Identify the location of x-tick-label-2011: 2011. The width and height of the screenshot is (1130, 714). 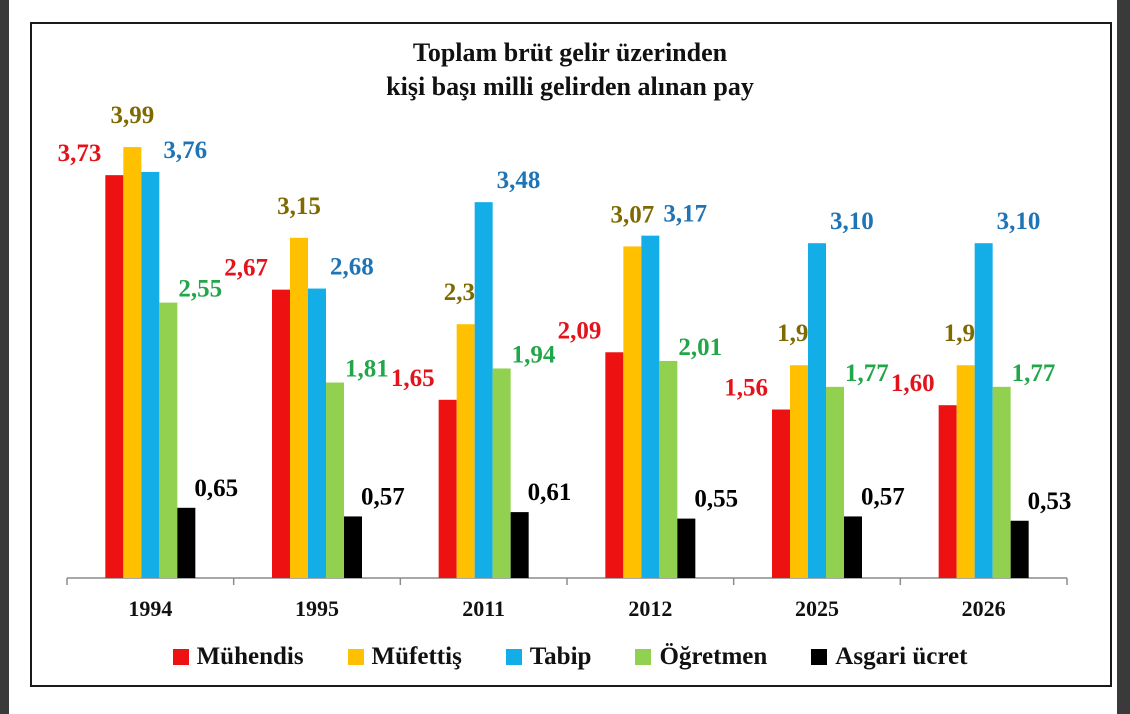
(483, 608).